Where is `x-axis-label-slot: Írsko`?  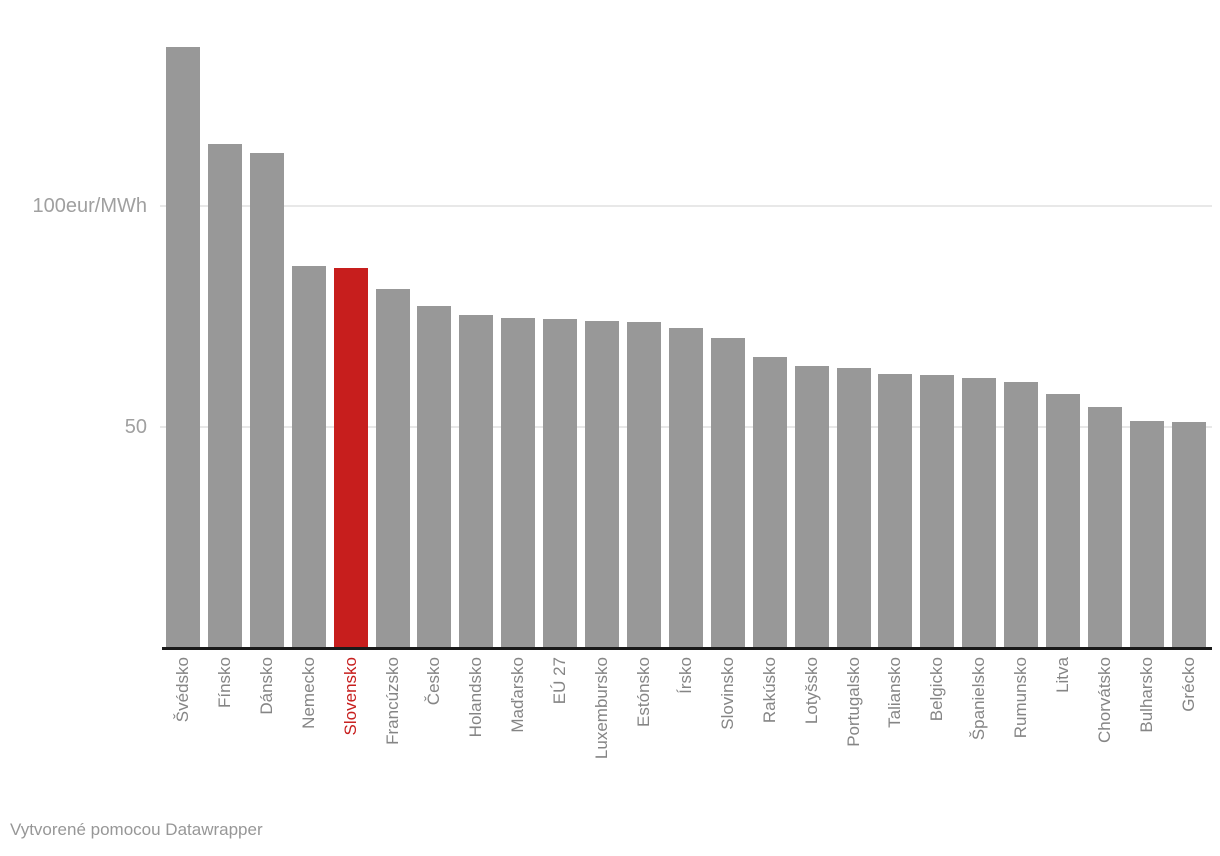 x-axis-label-slot: Írsko is located at coordinates (686, 729).